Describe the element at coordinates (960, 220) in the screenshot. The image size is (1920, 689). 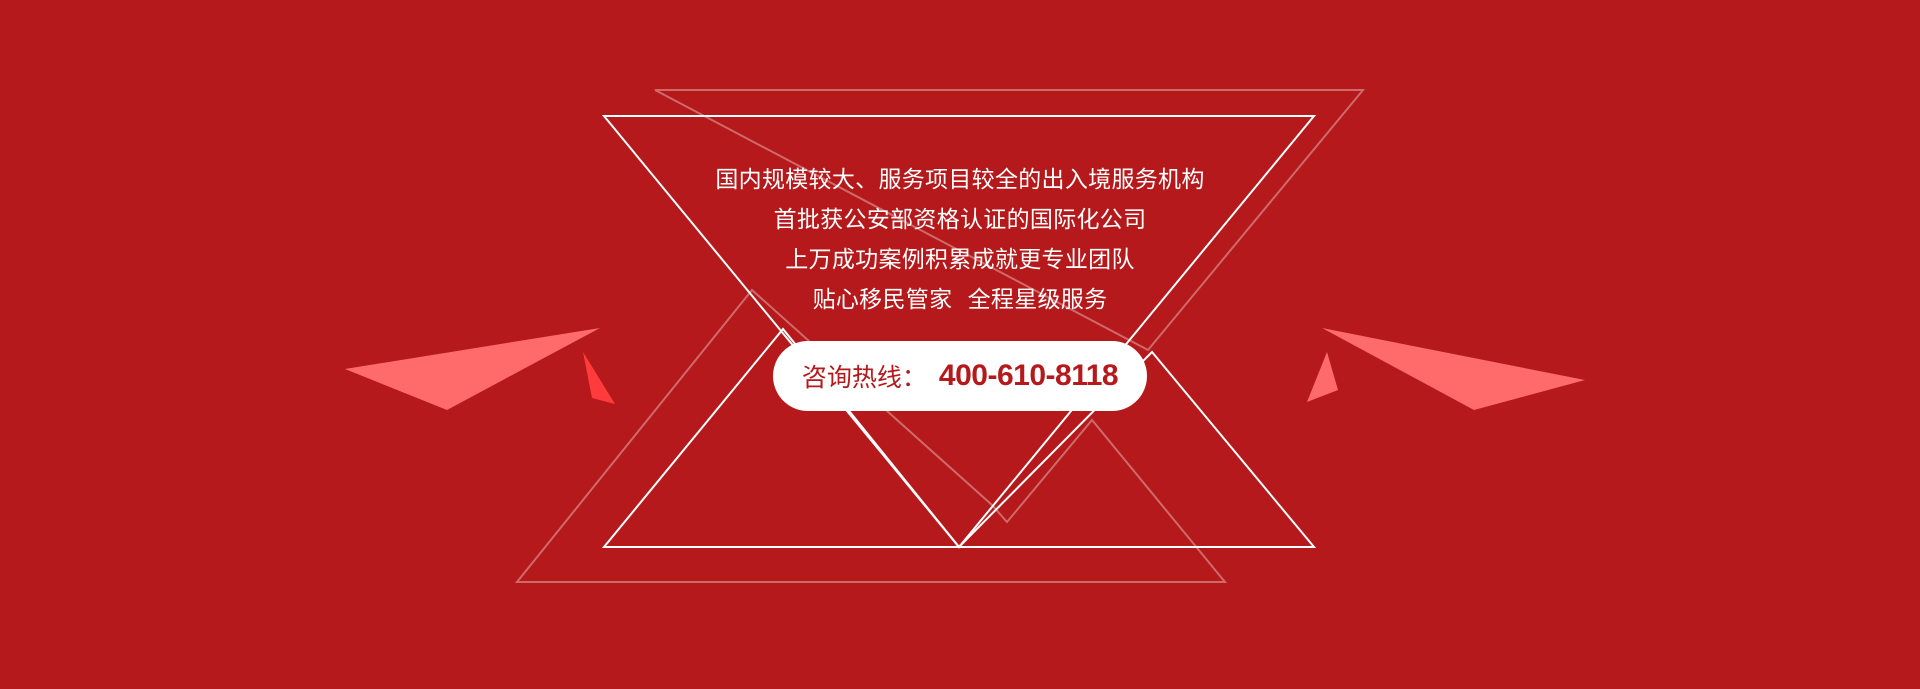
I see `slogan-line: 首批获公安部资格认证的国际化公司` at that location.